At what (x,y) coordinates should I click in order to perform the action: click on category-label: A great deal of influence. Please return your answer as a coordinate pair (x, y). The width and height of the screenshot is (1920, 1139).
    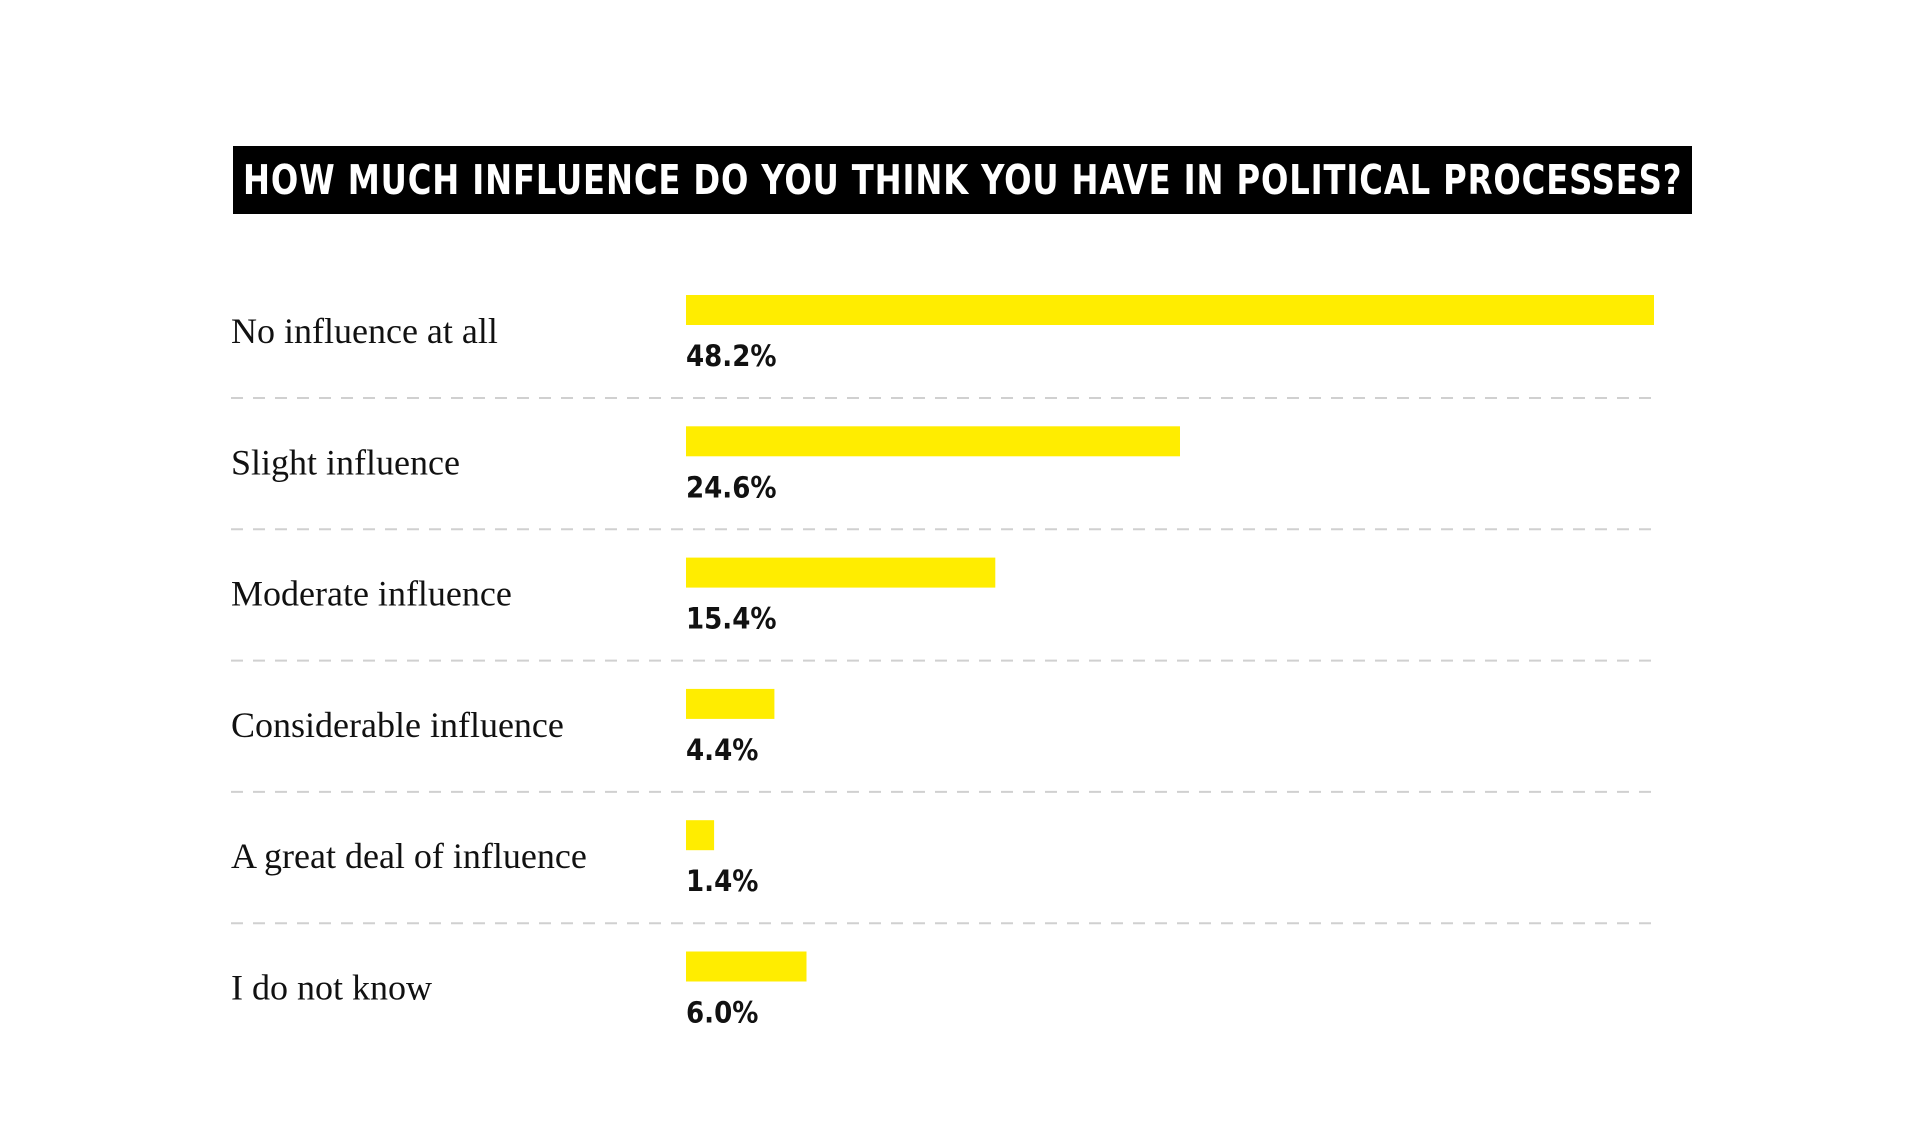
    Looking at the image, I should click on (409, 856).